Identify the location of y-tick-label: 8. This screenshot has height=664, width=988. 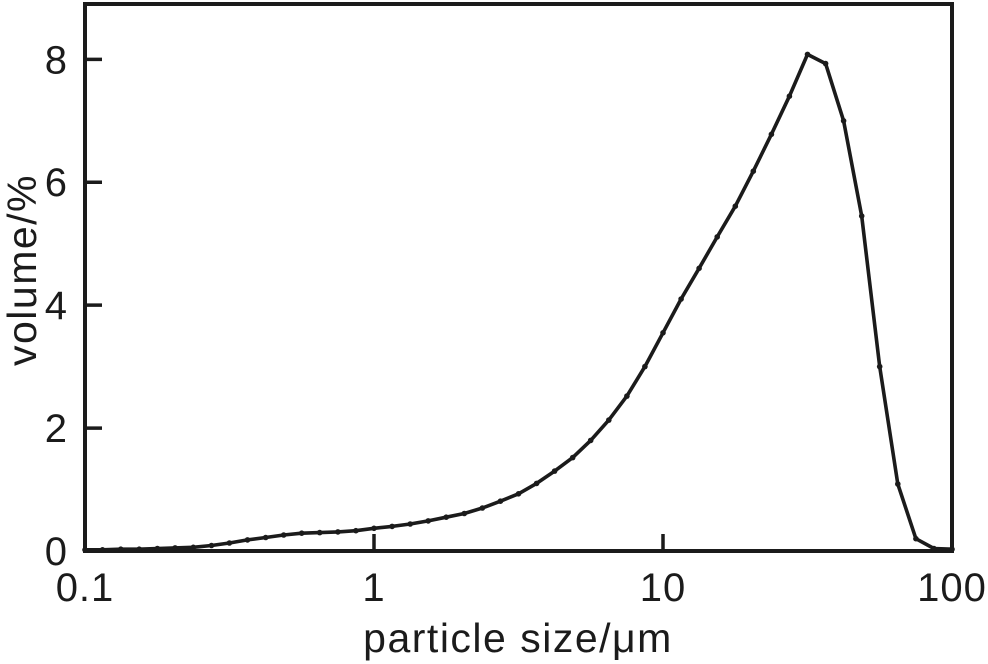
(56, 60).